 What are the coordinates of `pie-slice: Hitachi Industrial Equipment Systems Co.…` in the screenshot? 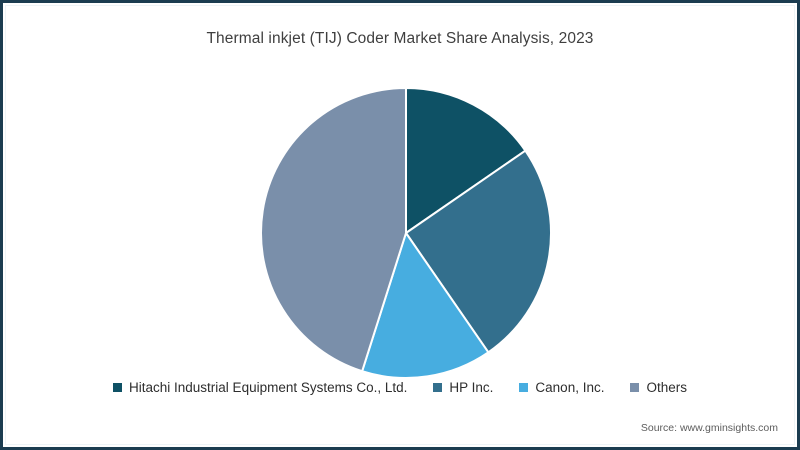 It's located at (466, 160).